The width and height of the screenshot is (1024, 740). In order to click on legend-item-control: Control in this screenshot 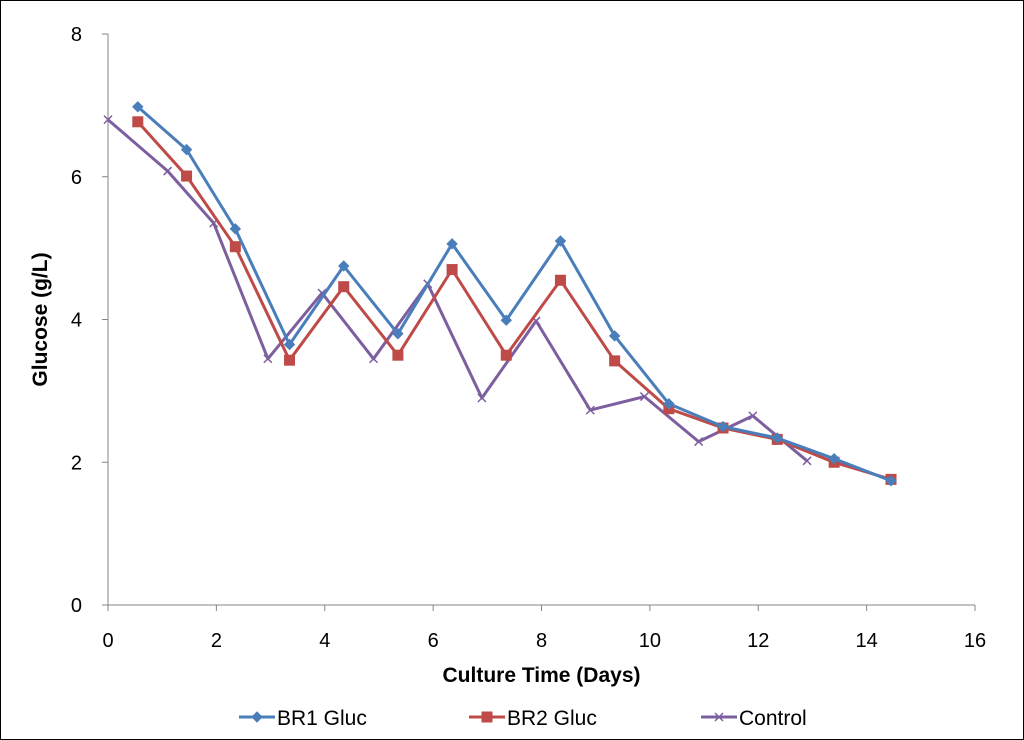, I will do `click(754, 718)`.